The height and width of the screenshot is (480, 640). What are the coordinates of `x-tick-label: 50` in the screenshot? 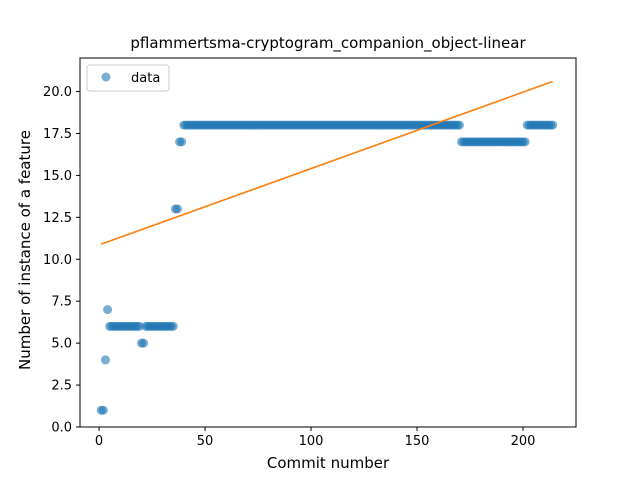 It's located at (205, 441).